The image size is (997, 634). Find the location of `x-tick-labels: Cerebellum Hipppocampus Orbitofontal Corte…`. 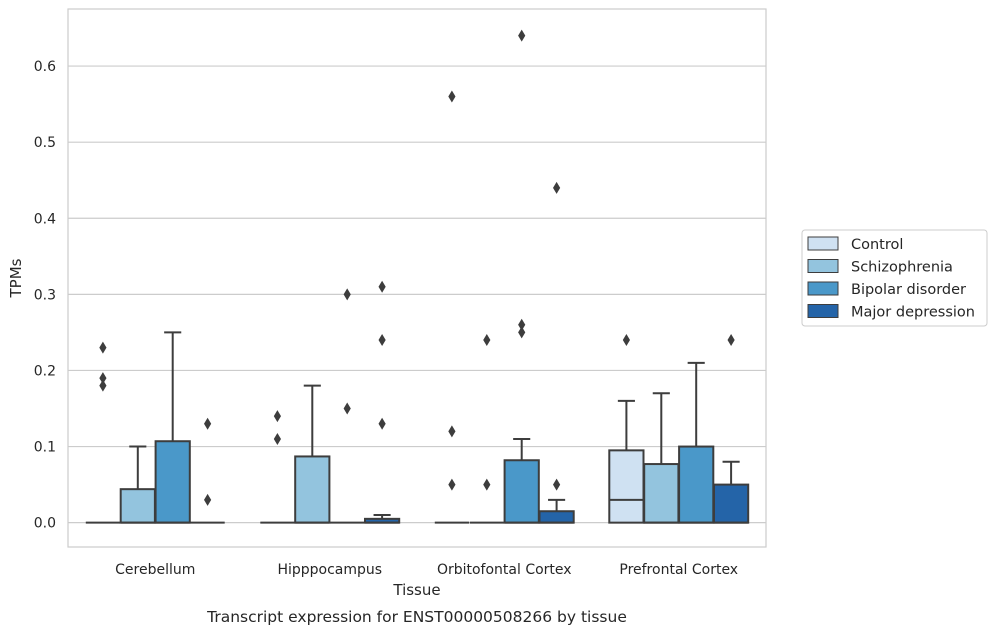

x-tick-labels: Cerebellum Hipppocampus Orbitofontal Corte… is located at coordinates (426, 570).